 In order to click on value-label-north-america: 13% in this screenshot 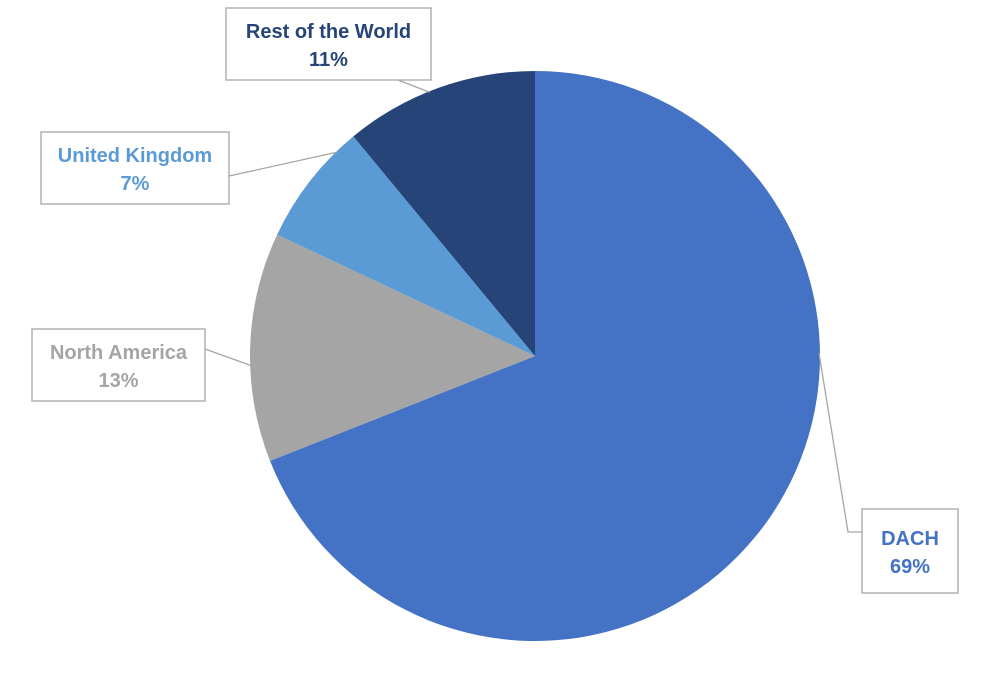, I will do `click(118, 381)`.